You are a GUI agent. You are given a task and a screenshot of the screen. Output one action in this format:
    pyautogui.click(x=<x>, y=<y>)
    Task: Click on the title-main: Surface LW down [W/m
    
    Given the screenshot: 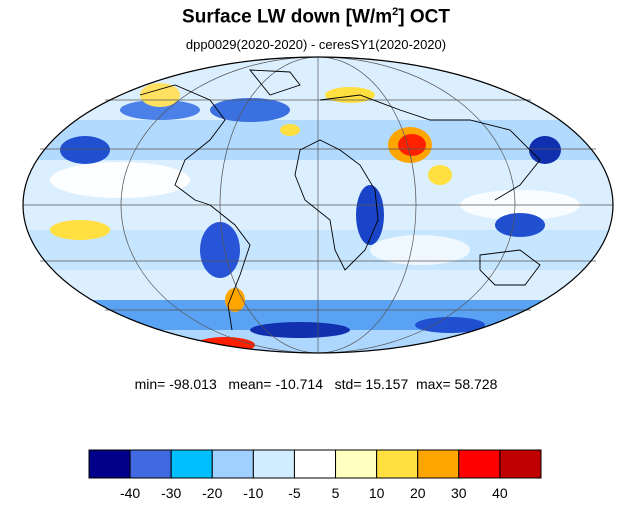 What is the action you would take?
    pyautogui.click(x=287, y=17)
    